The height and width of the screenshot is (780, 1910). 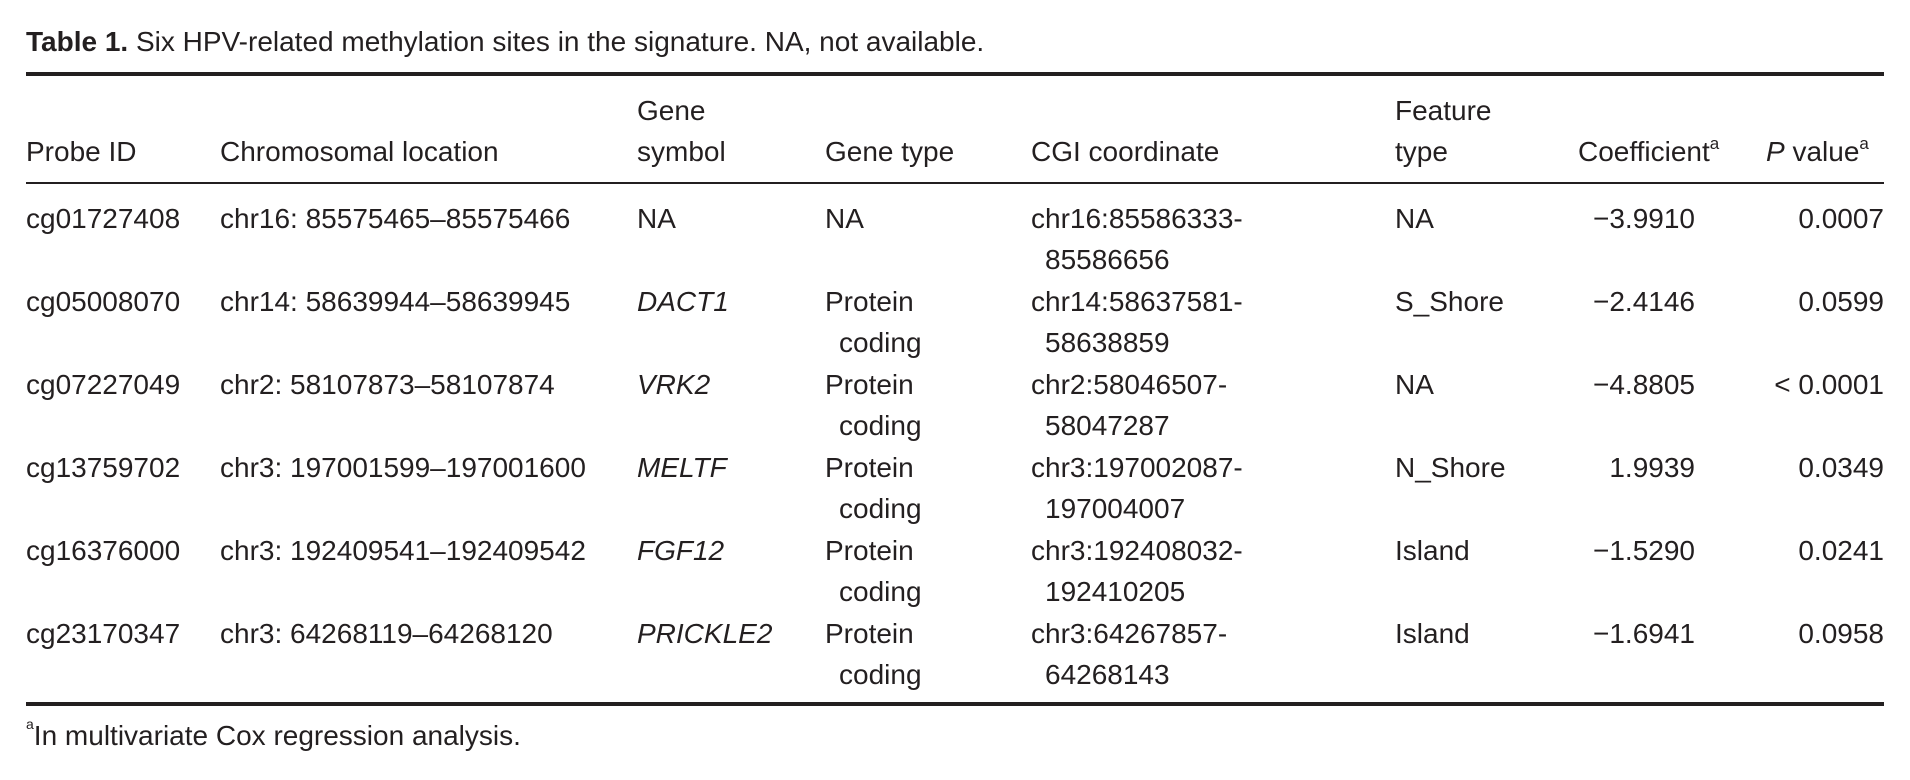 I want to click on cell-chromosomal-location: chr3: 197001599–197001600, so click(x=403, y=467).